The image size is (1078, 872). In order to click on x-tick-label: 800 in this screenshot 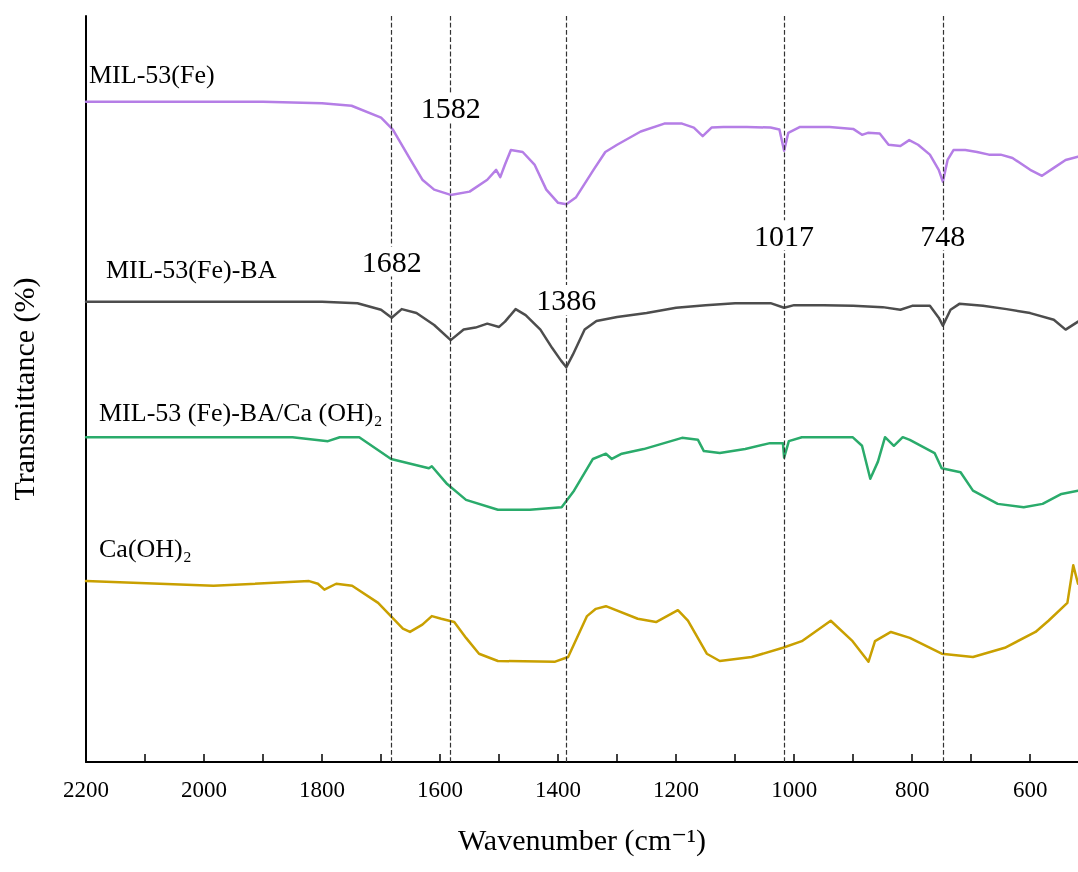, I will do `click(912, 789)`.